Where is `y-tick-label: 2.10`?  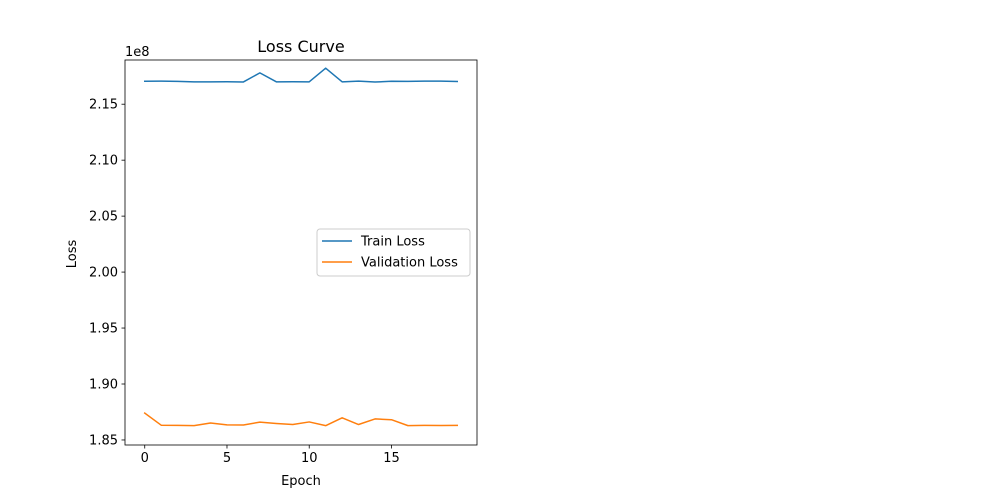 y-tick-label: 2.10 is located at coordinates (103, 161).